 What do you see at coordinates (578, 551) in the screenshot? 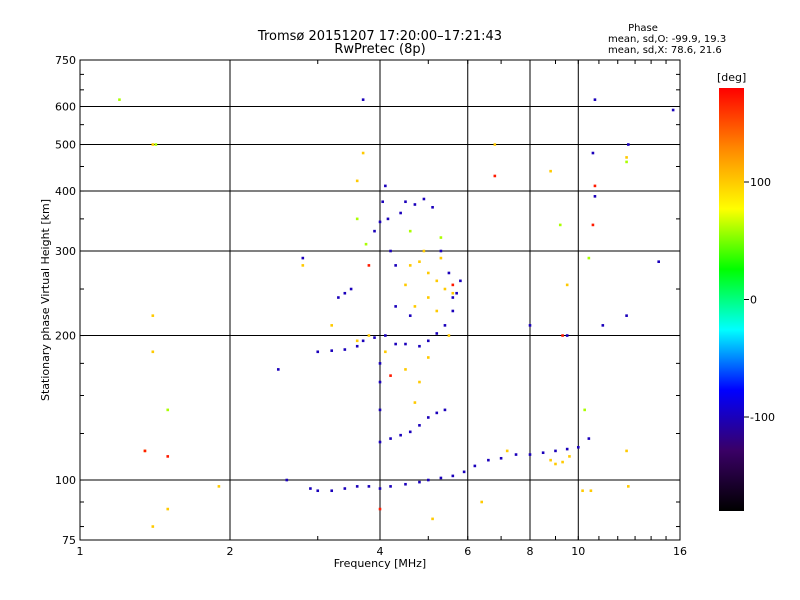
I see `x-tick-label: 10` at bounding box center [578, 551].